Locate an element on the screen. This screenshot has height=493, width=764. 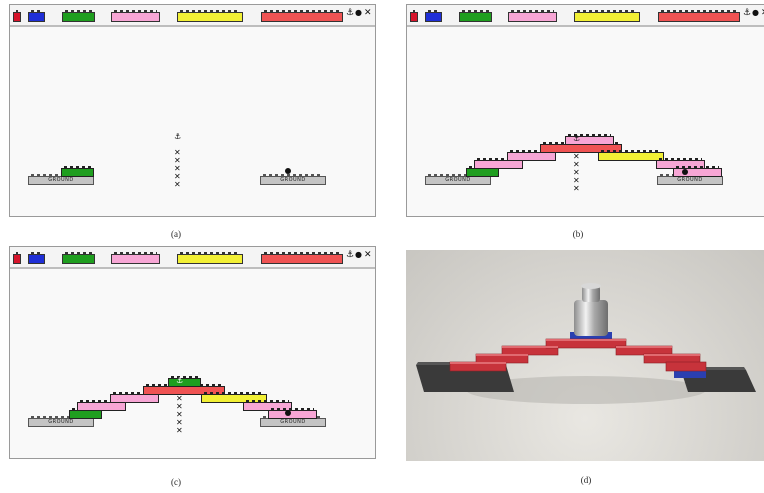
photo-illustration is located at coordinates (586, 343).